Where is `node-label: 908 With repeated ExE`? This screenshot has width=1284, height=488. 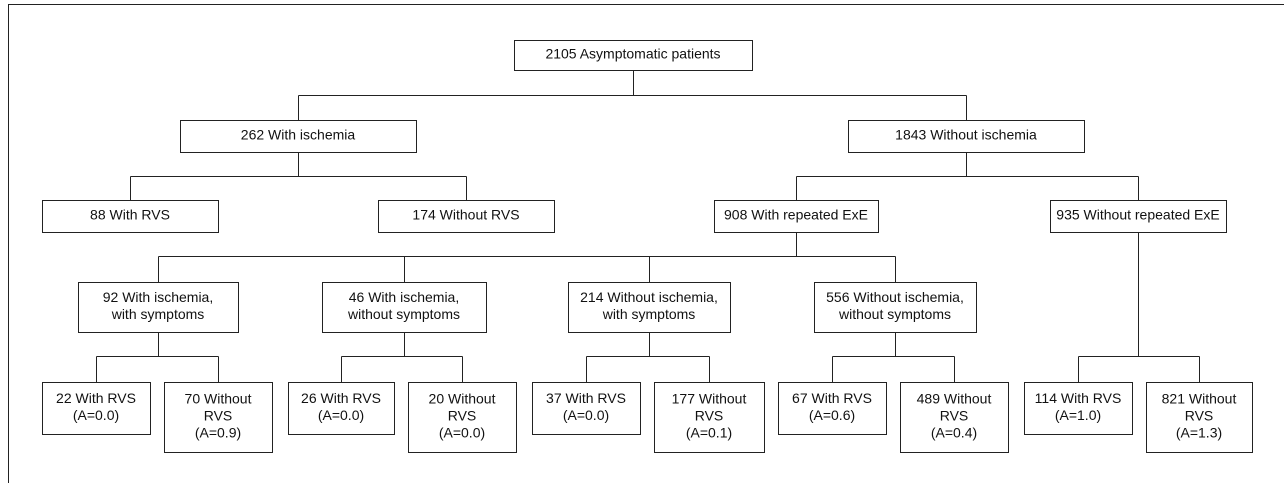
node-label: 908 With repeated ExE is located at coordinates (796, 215).